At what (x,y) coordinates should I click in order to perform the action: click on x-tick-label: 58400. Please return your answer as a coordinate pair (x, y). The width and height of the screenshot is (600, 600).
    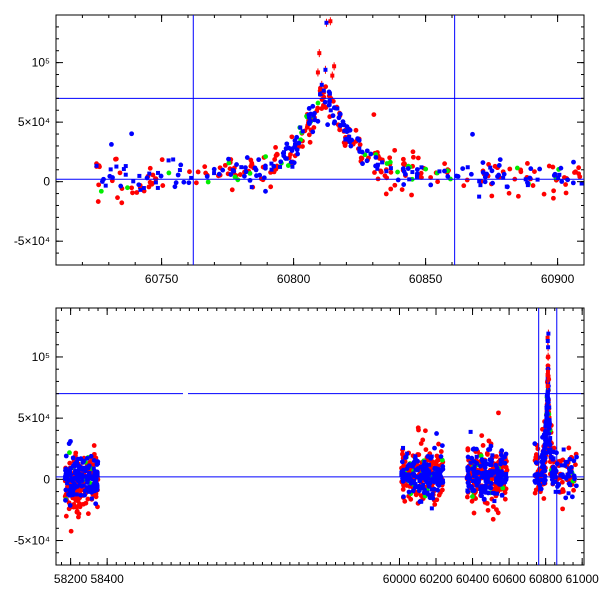
    Looking at the image, I should click on (107, 579).